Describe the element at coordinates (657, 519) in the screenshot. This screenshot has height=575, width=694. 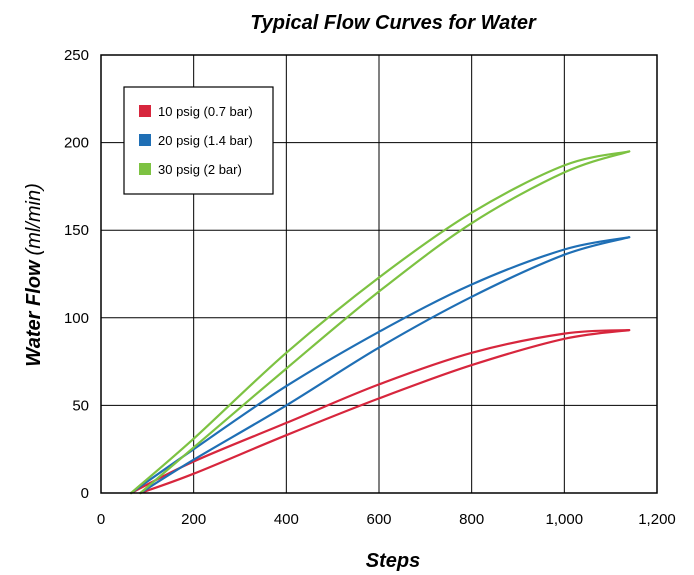
I see `x-tick-label: 1,200` at that location.